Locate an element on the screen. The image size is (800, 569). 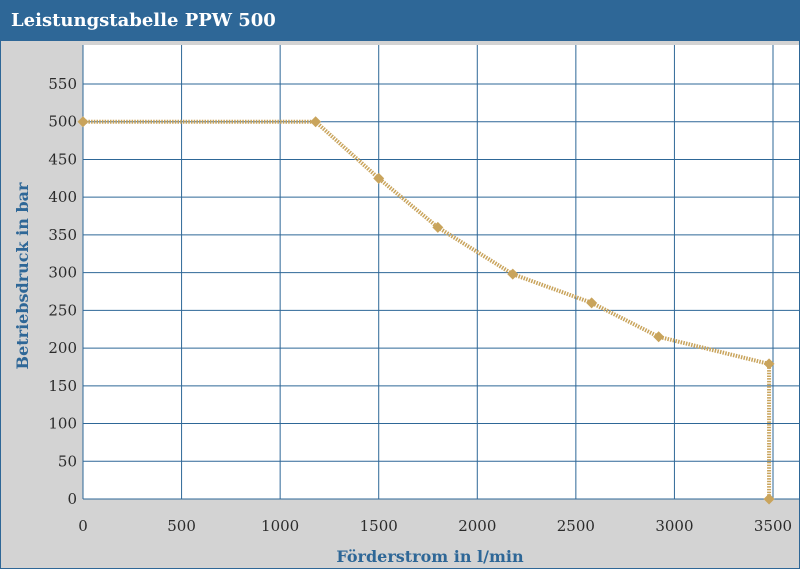
y-tick-label: 300 is located at coordinates (62, 273).